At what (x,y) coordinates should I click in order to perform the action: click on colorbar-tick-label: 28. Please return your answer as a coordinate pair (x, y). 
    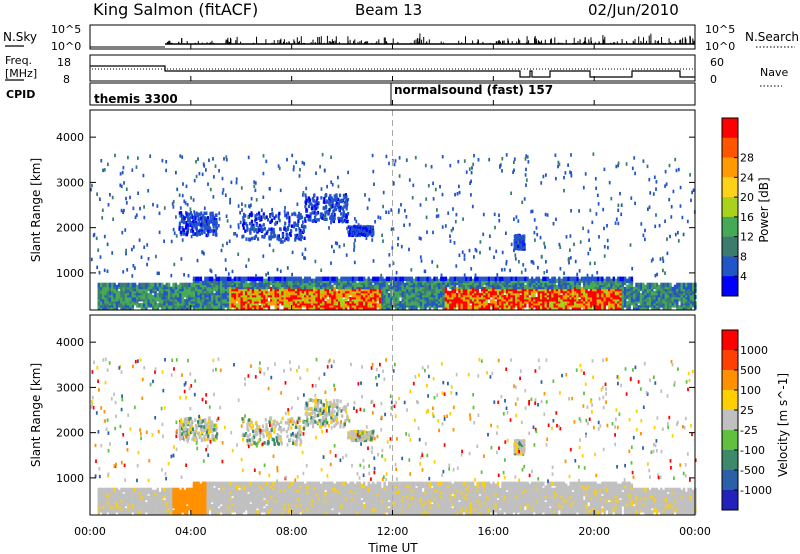
    Looking at the image, I should click on (747, 158).